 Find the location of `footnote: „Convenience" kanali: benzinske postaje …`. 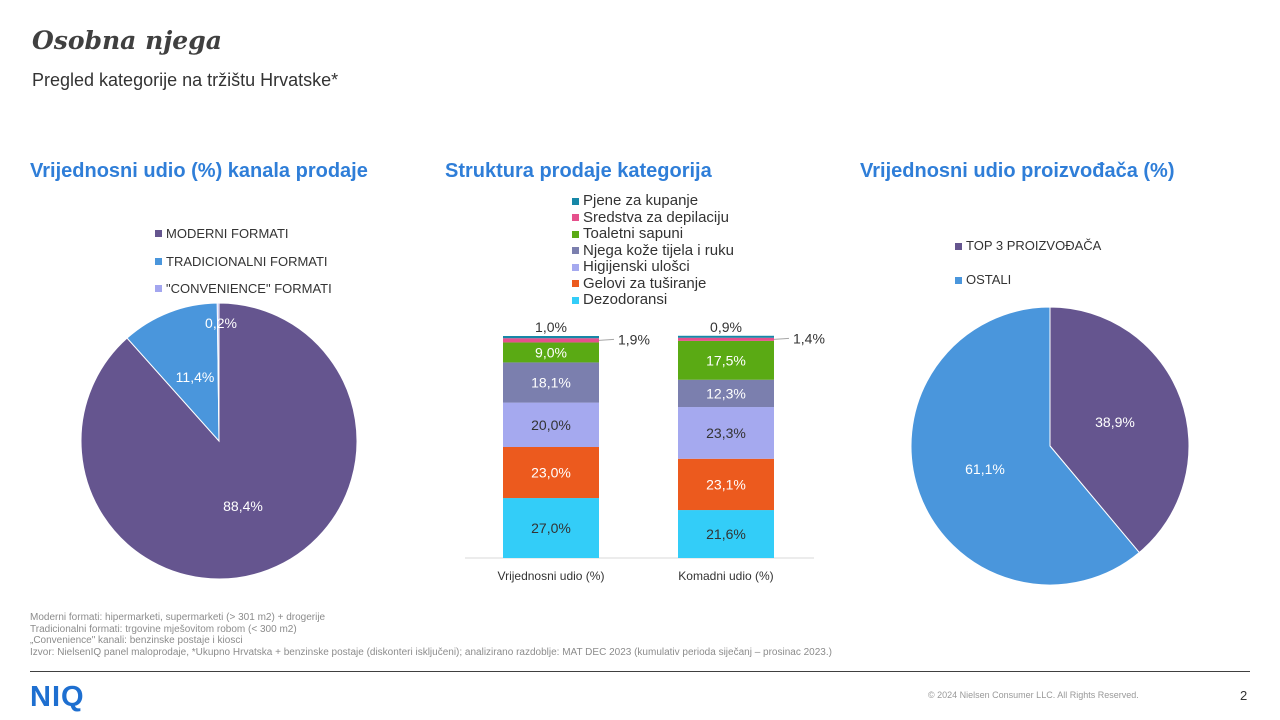

footnote: „Convenience" kanali: benzinske postaje … is located at coordinates (136, 640).